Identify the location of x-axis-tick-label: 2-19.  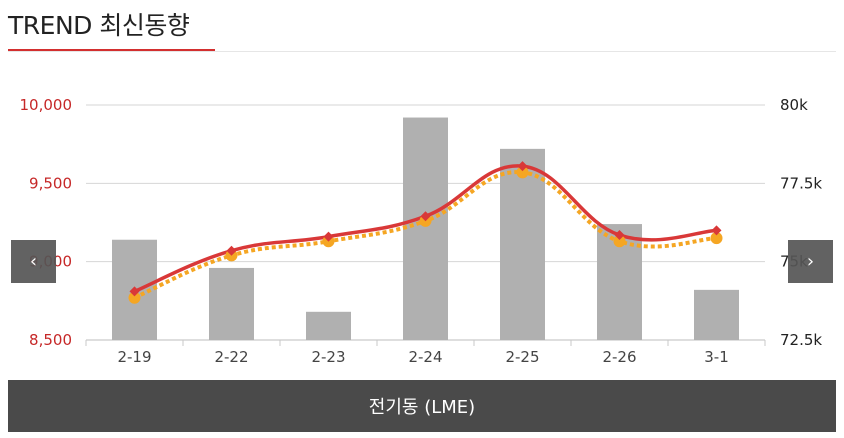
(134, 357).